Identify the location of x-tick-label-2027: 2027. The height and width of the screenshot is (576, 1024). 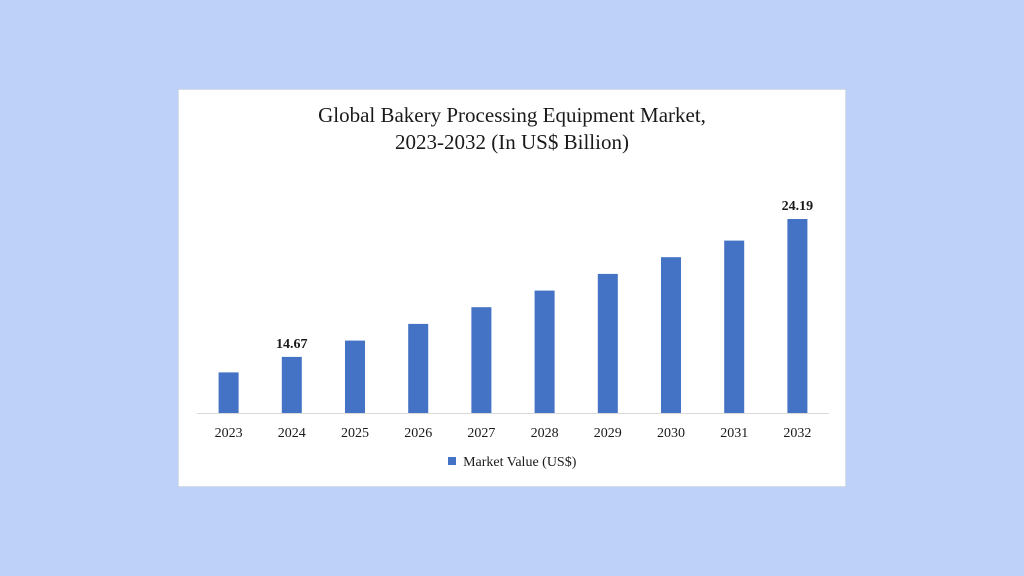
(481, 433).